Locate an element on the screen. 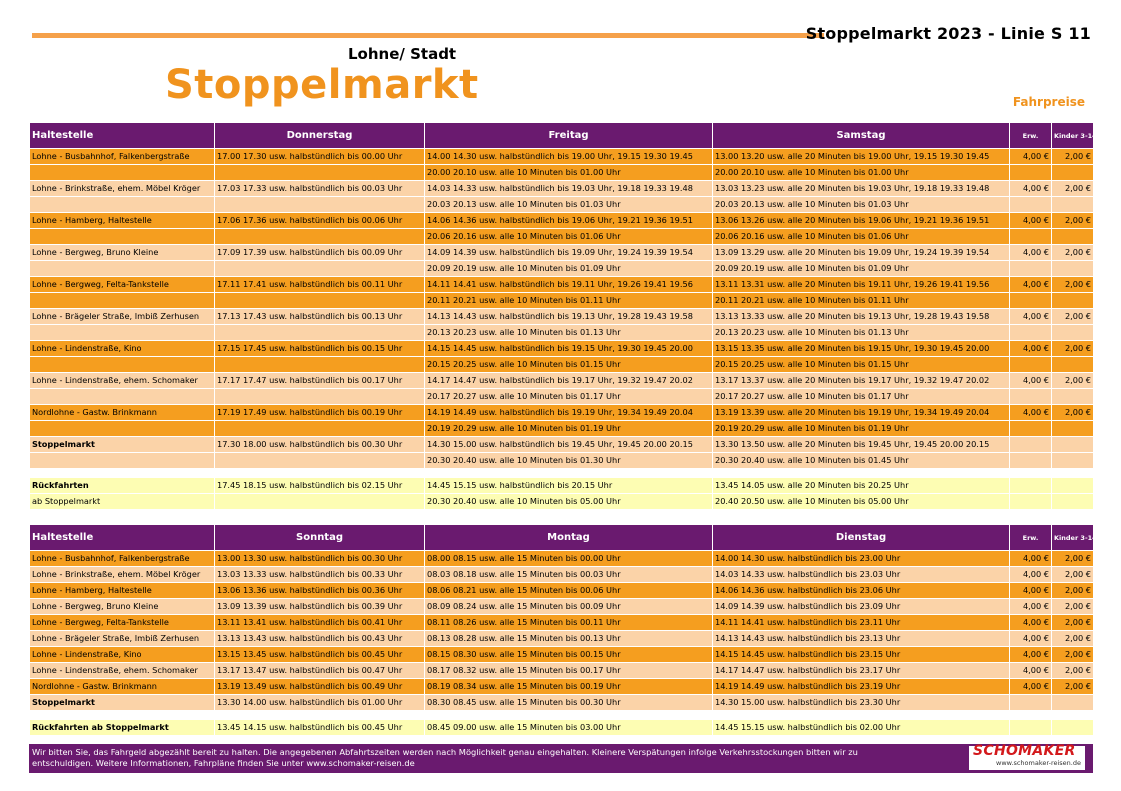 This screenshot has width=1121, height=791. stop-name-cell: Lohne - Lindenstraße, Kino is located at coordinates (122, 348).